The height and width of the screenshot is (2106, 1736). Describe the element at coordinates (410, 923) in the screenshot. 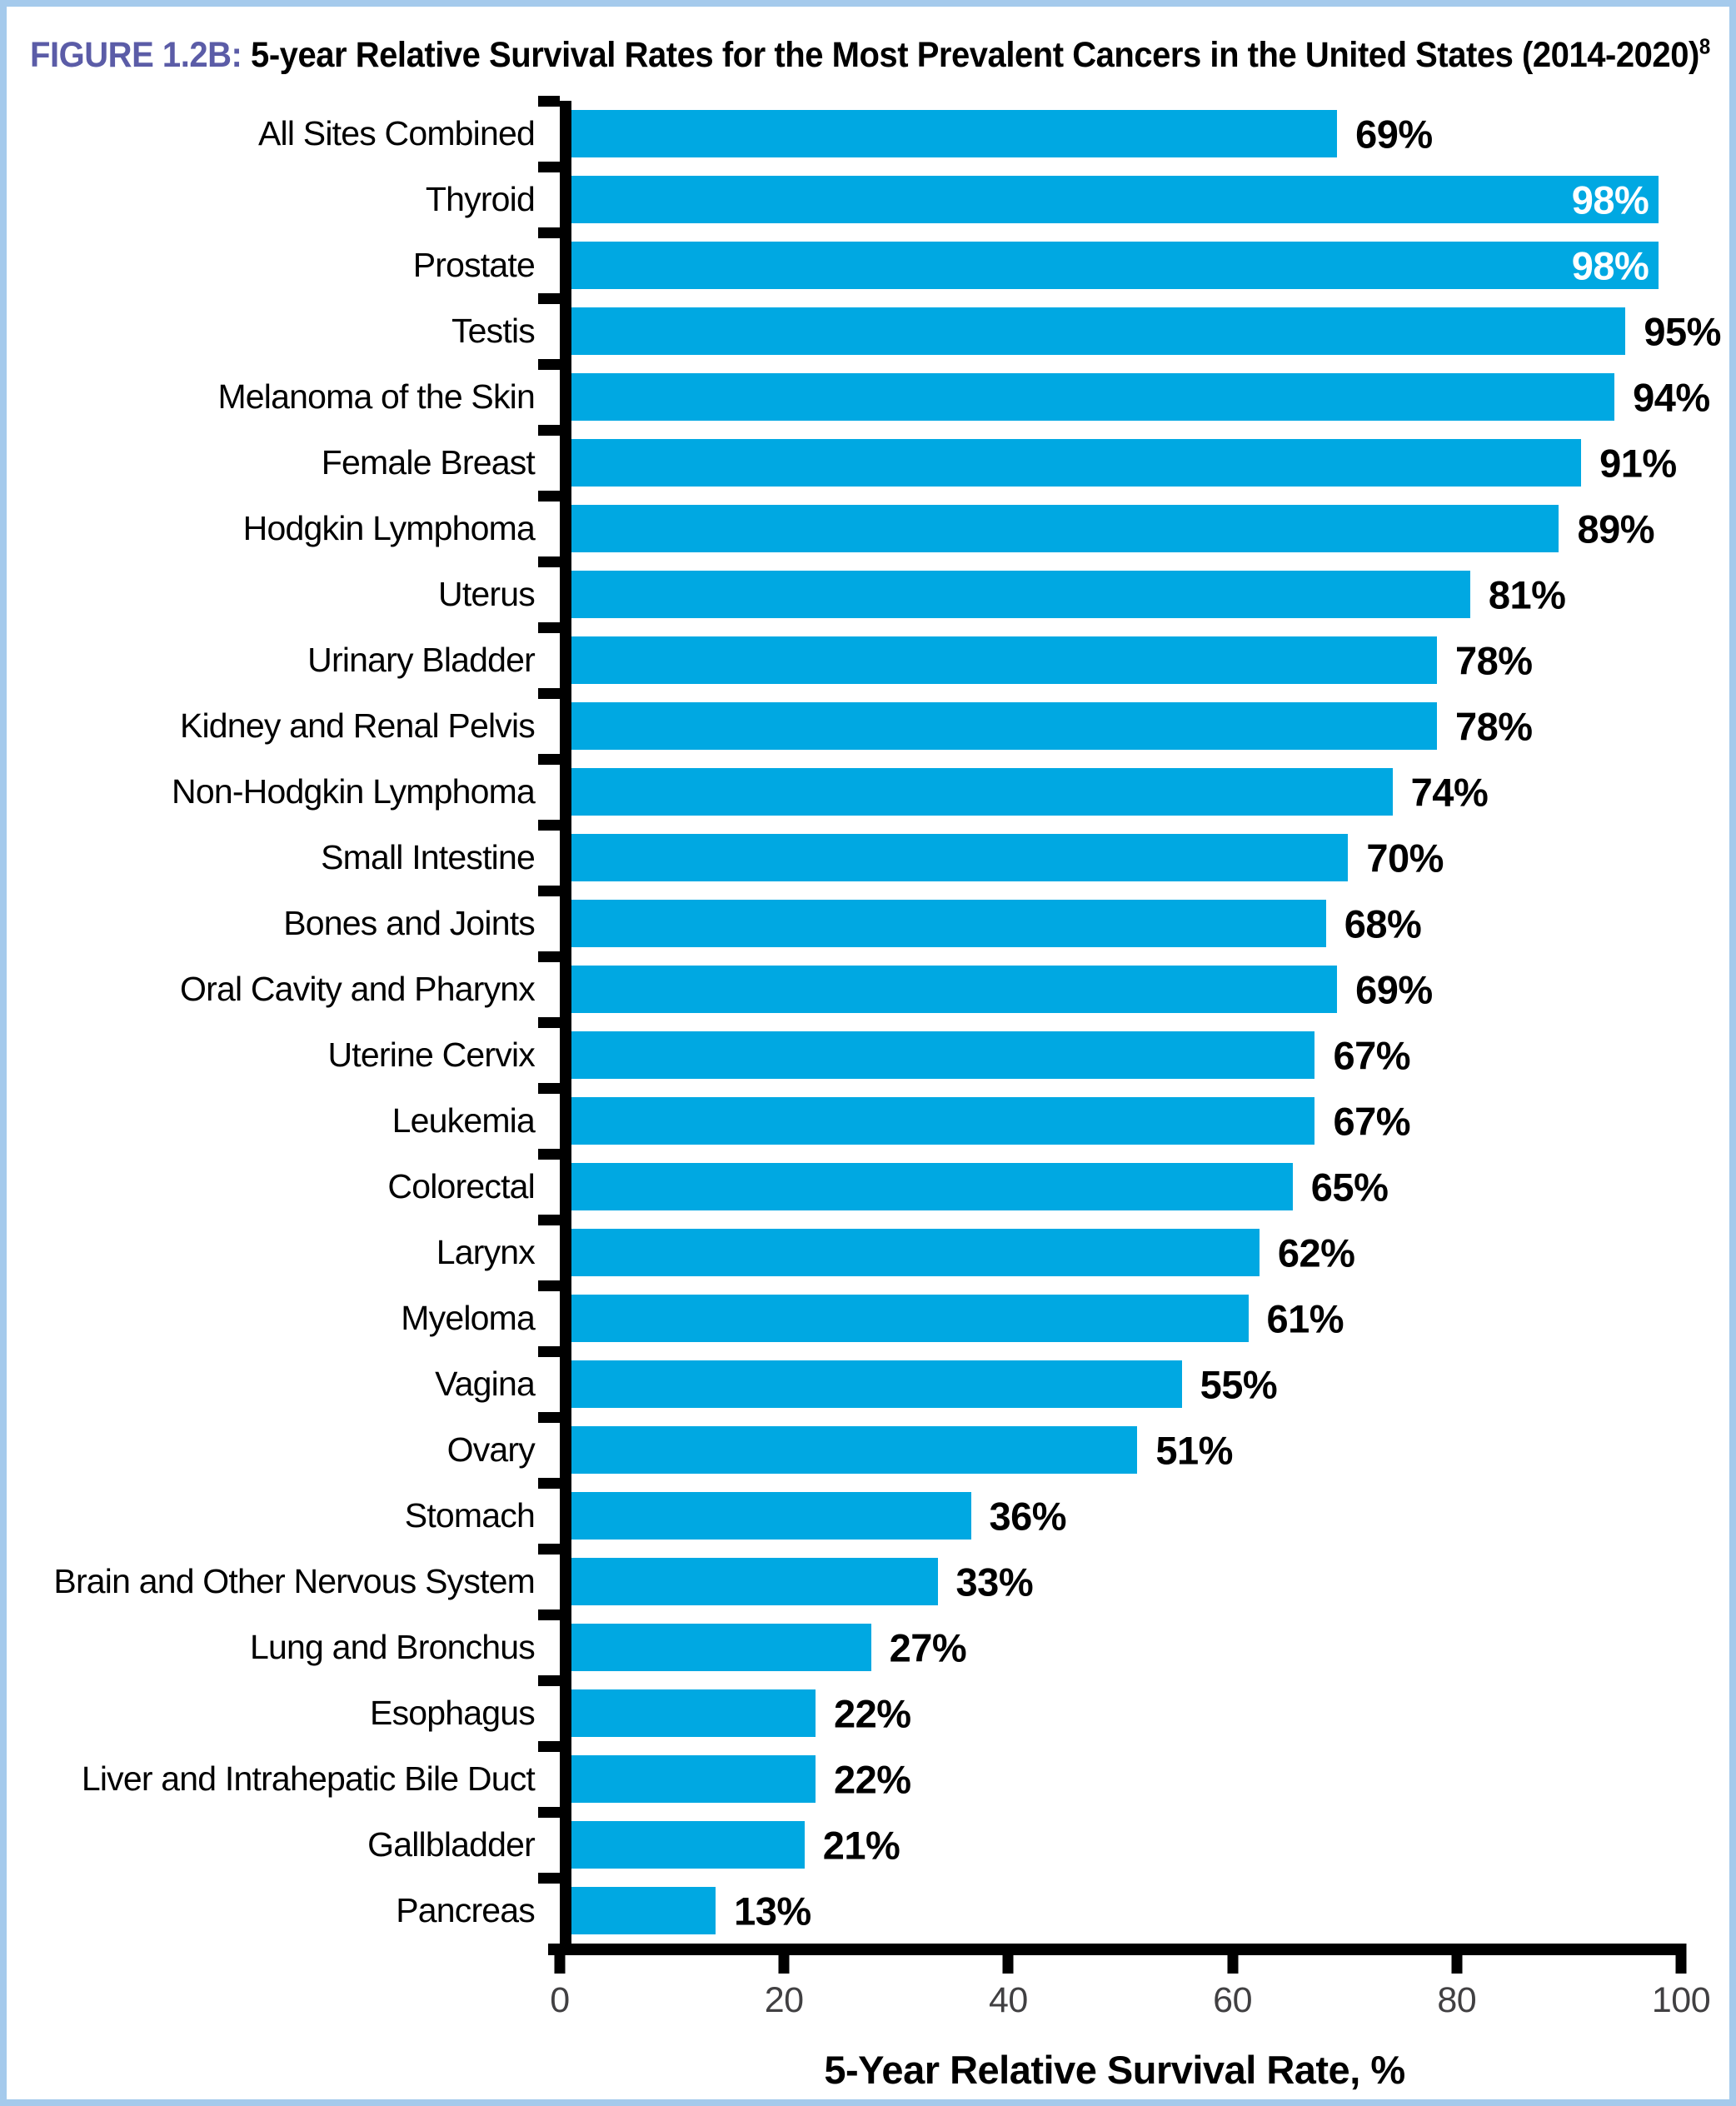

I see `category-label: Bones and Joints` at that location.